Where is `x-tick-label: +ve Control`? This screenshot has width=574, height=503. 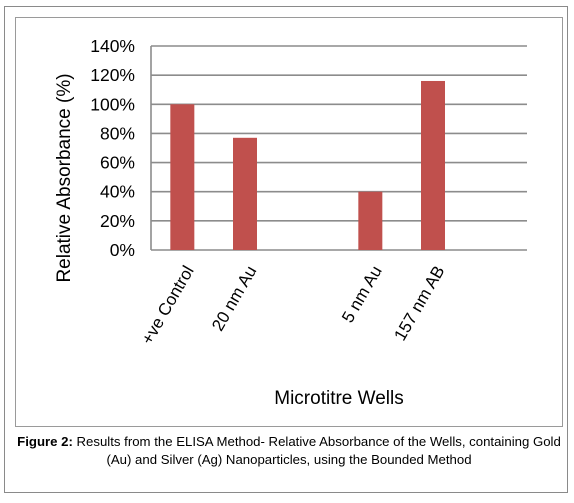 x-tick-label: +ve Control is located at coordinates (168, 305).